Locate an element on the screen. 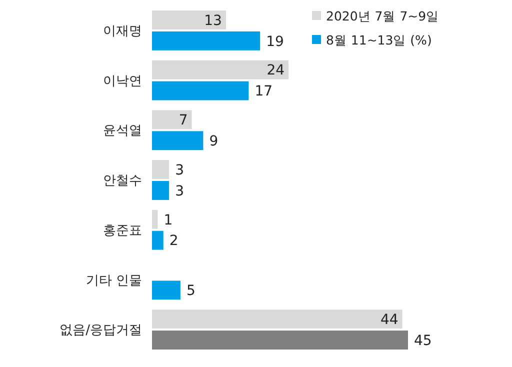  y-tick-label: 이재명 is located at coordinates (122, 31).